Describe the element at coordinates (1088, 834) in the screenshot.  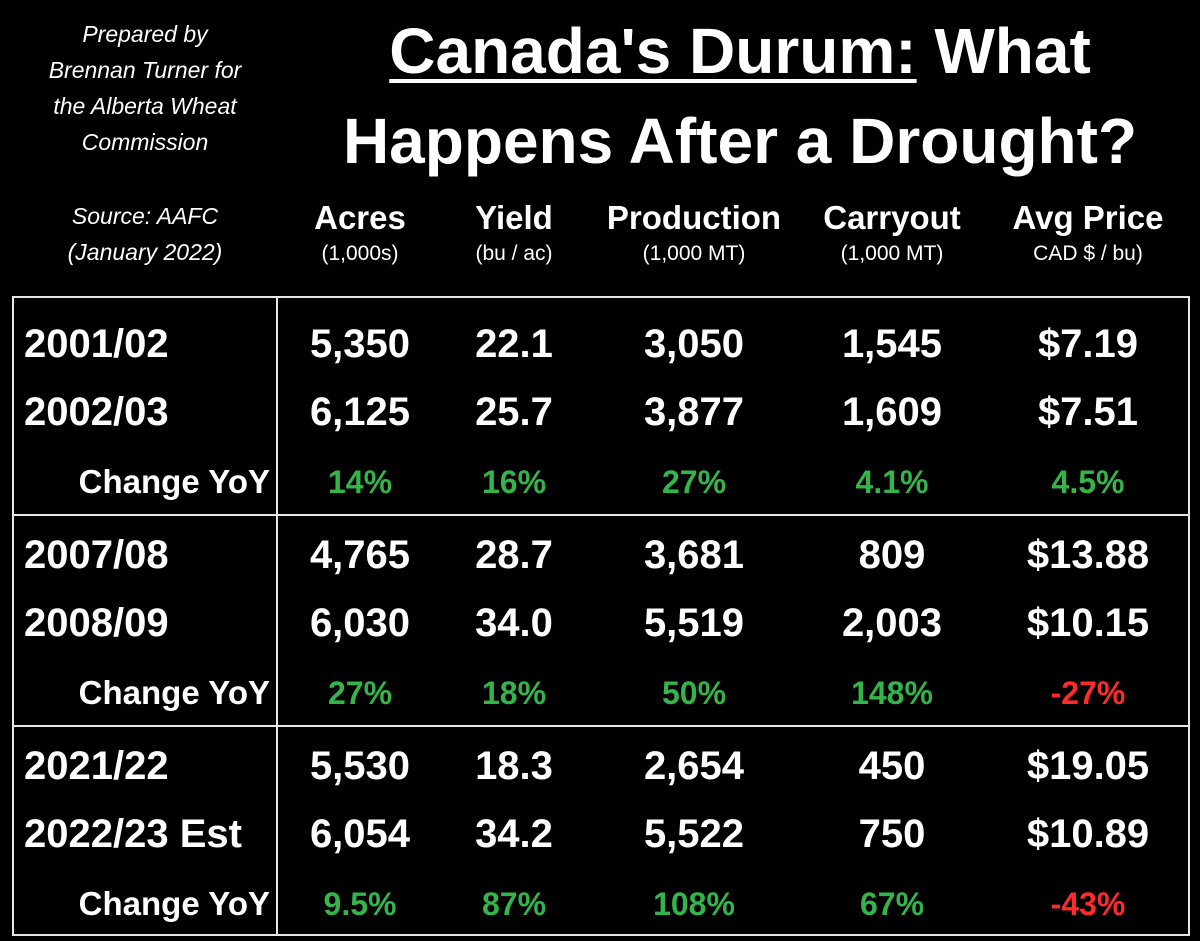
I see `table-cell: $10.89` at that location.